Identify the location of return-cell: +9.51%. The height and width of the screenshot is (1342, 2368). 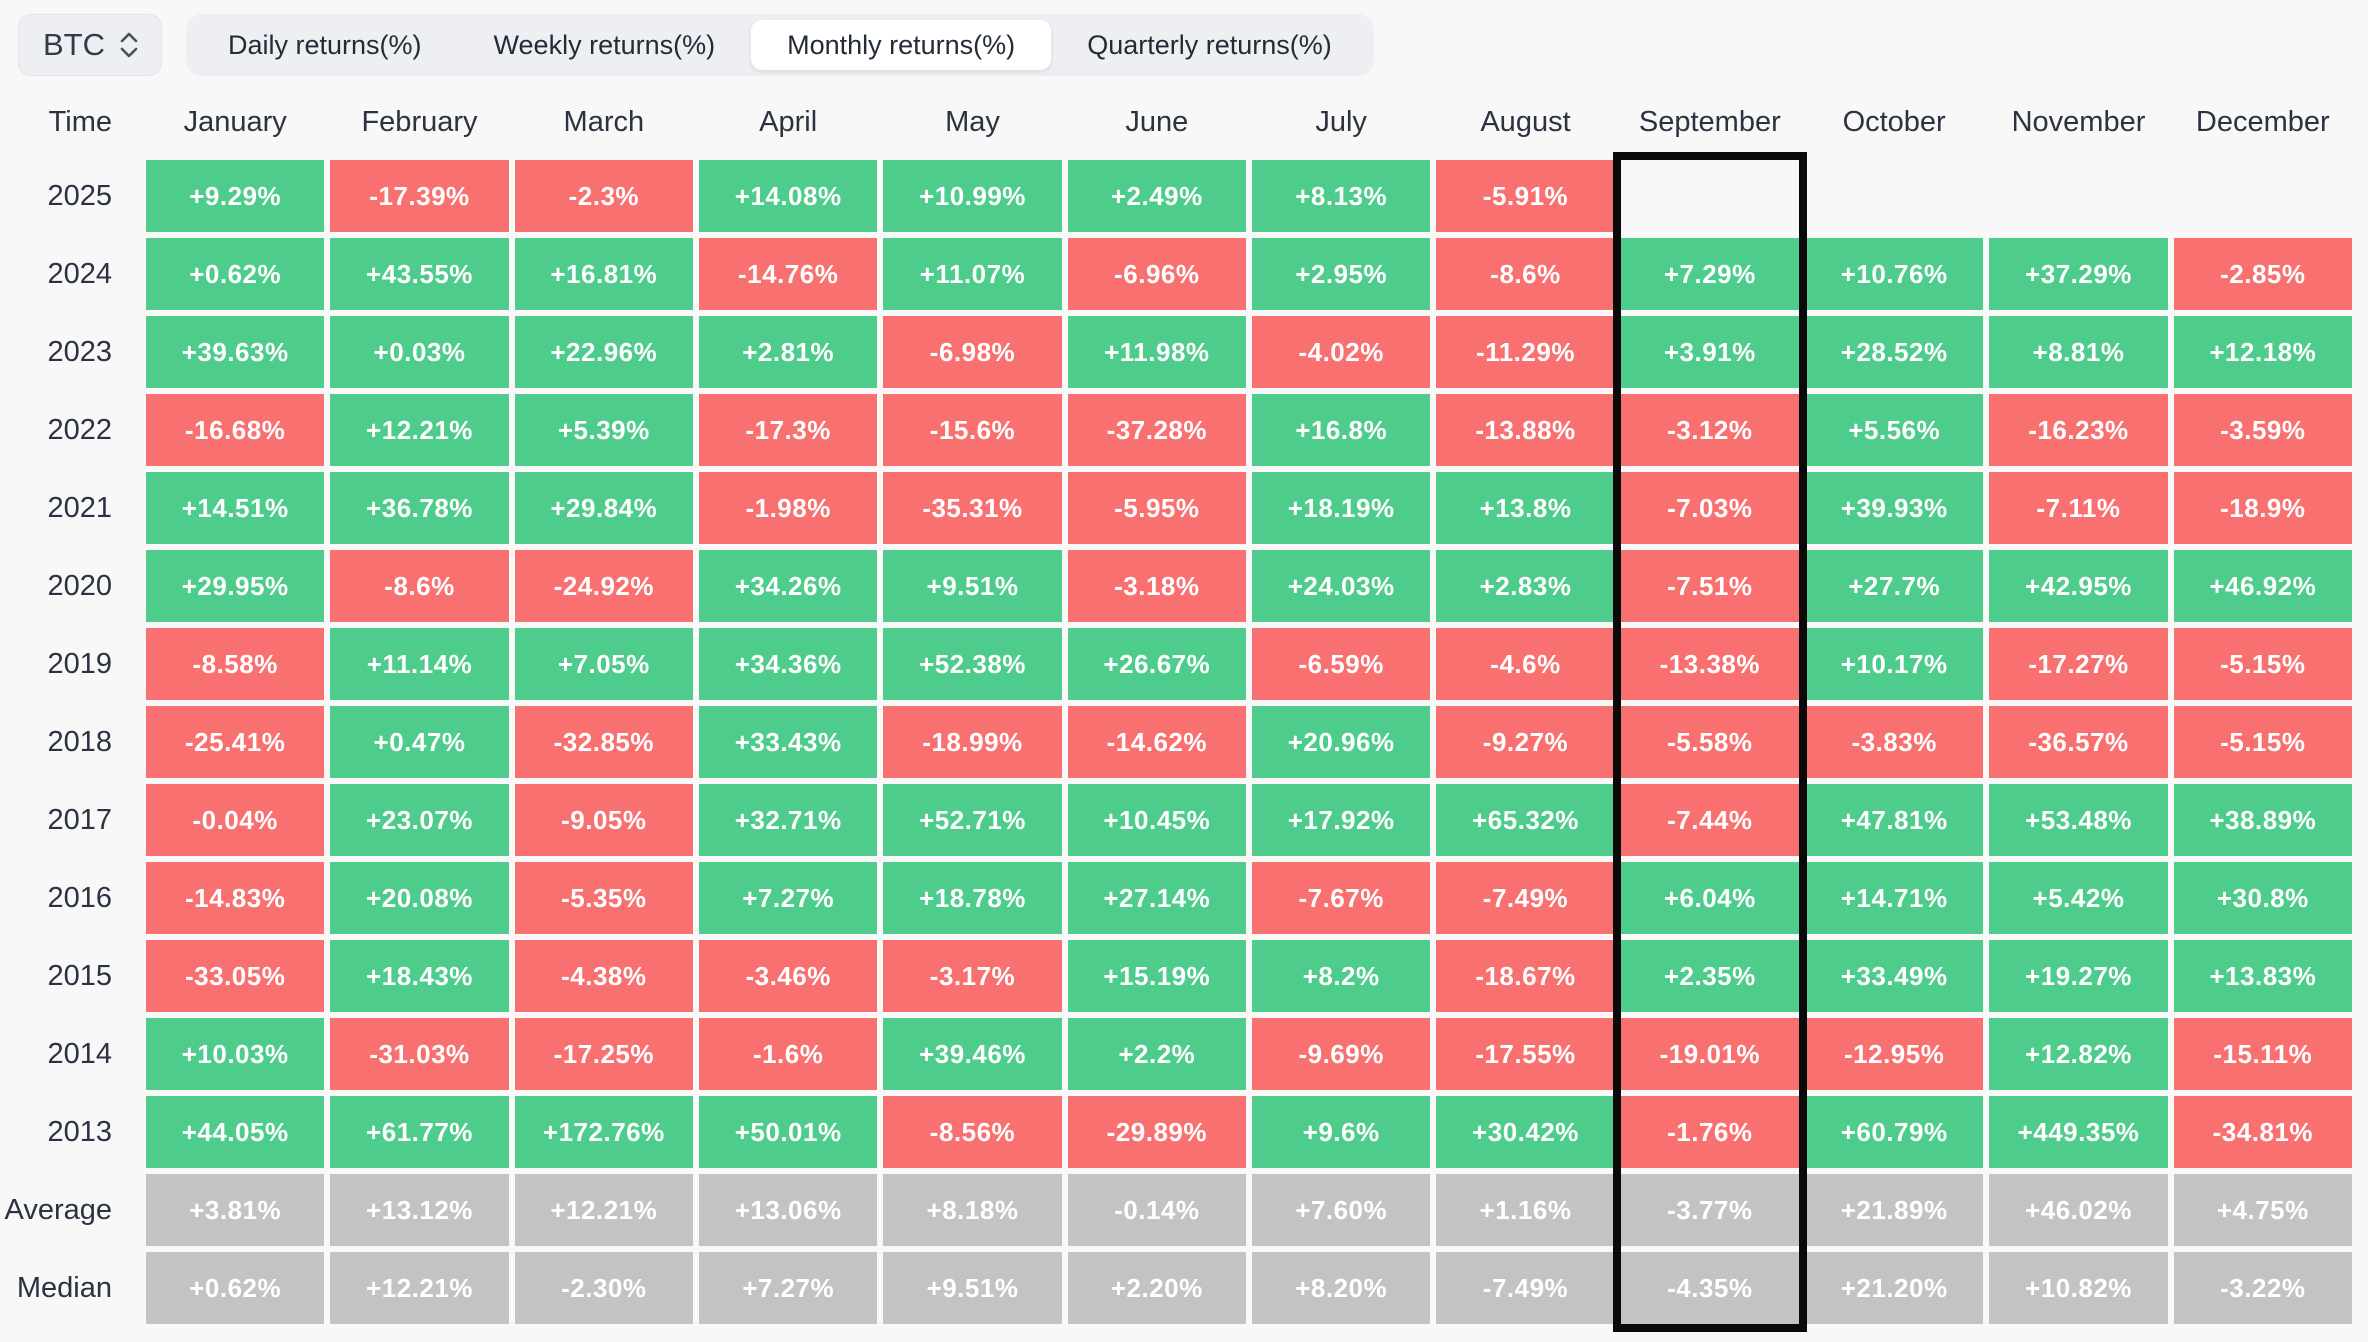
(972, 586).